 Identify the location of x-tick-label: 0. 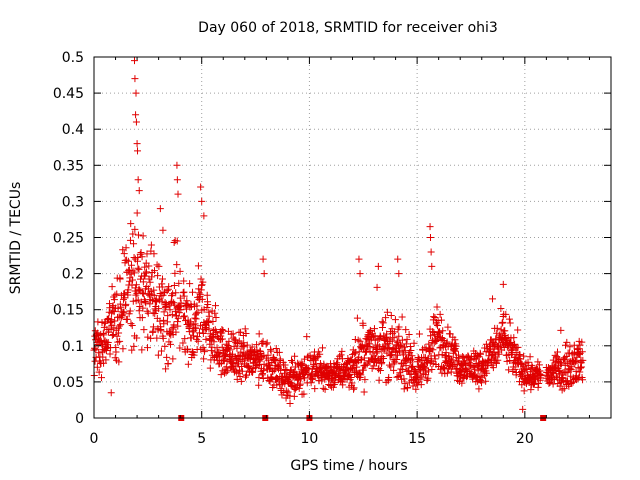
(94, 439).